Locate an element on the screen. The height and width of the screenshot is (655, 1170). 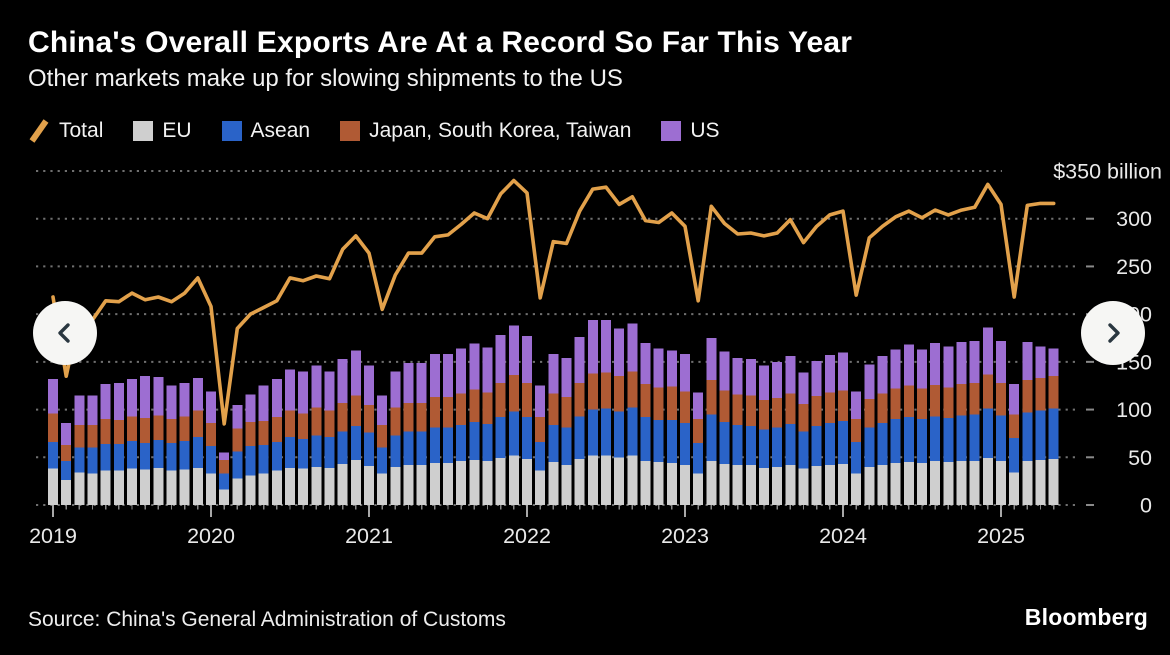
carousel-next-button is located at coordinates (1113, 333).